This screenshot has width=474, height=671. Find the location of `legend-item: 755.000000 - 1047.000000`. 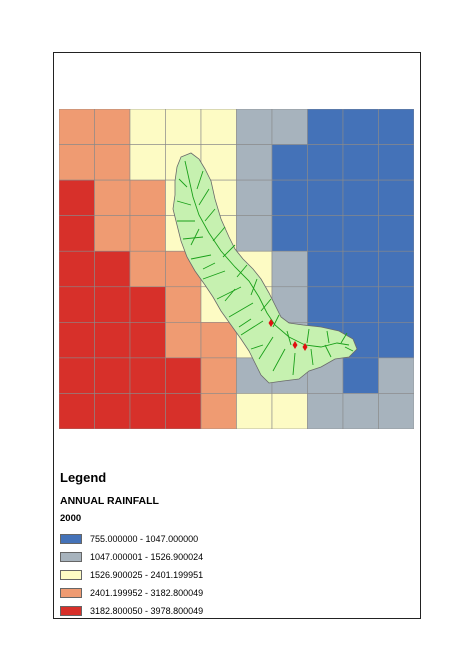

legend-item: 755.000000 - 1047.000000 is located at coordinates (230, 539).